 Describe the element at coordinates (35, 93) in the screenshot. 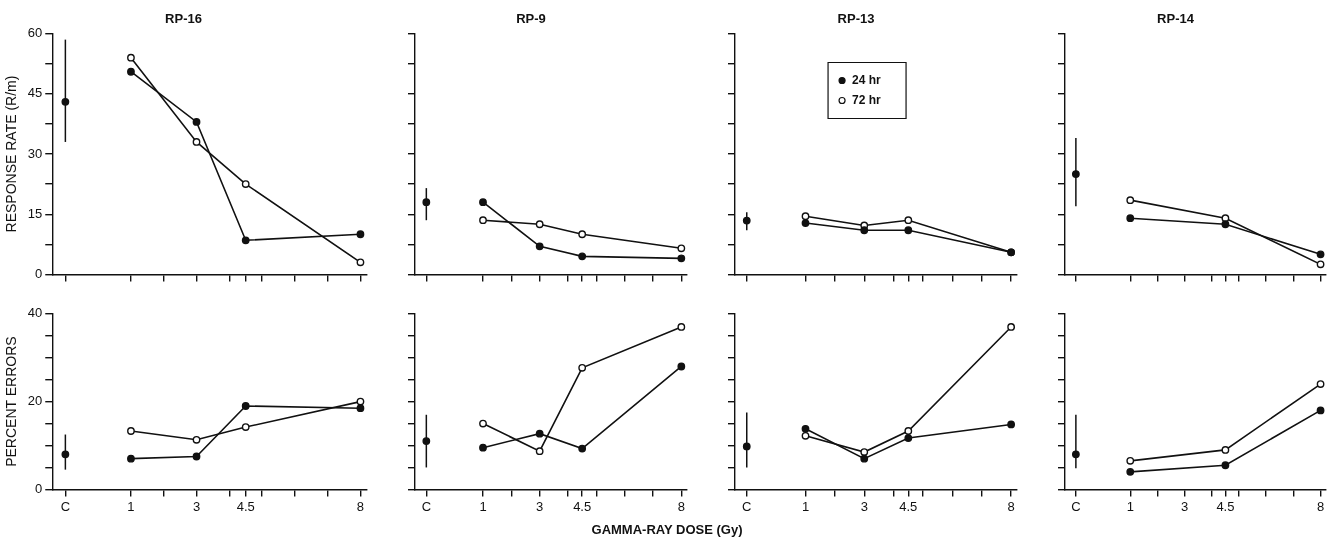

I see `y-tick-label: 45` at that location.